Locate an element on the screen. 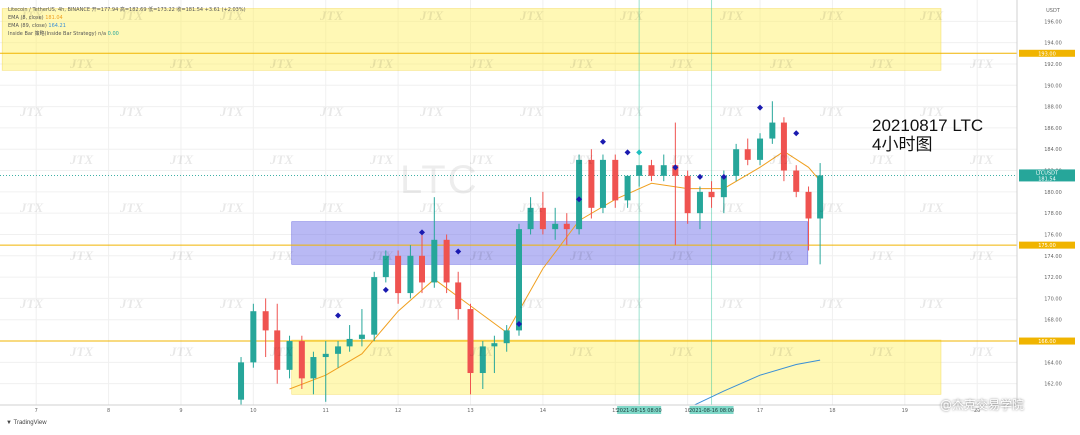  price-axis-bg is located at coordinates (1048, 202).